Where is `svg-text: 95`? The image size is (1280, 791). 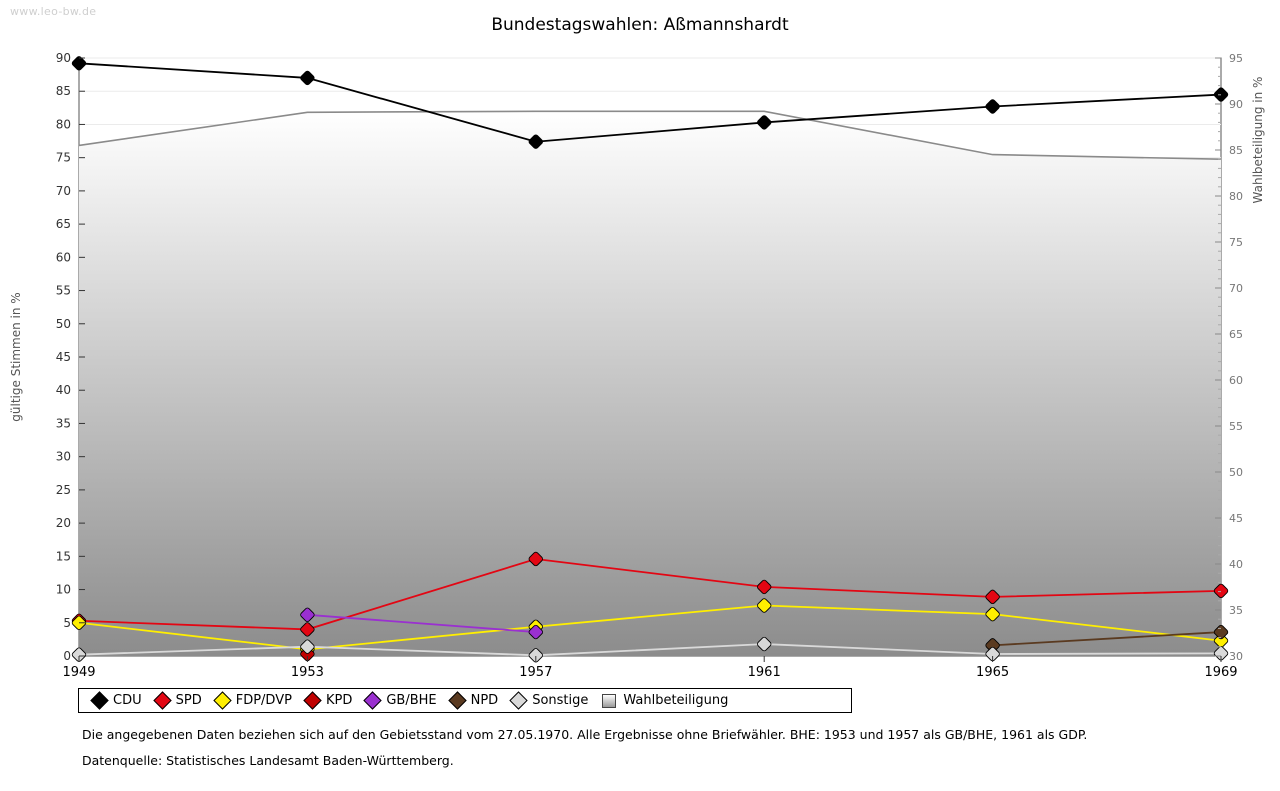 svg-text: 95 is located at coordinates (1236, 58).